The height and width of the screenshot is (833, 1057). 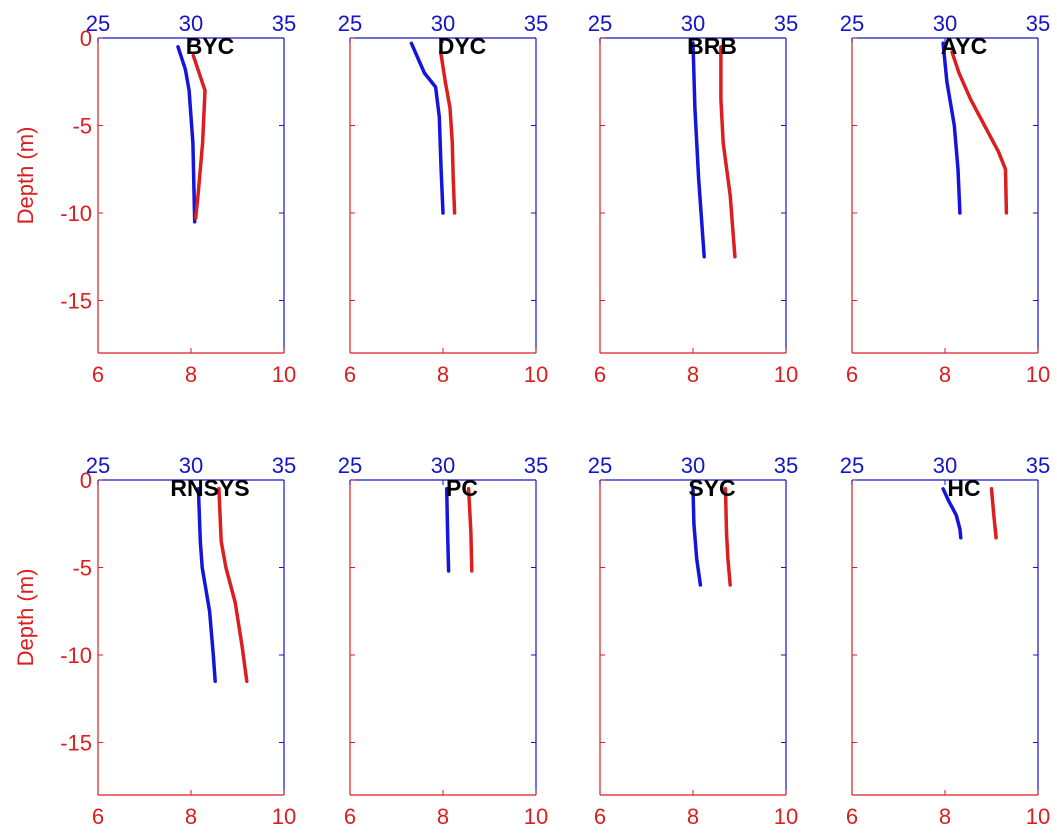 I want to click on panel-title: RNSYS, so click(x=209, y=488).